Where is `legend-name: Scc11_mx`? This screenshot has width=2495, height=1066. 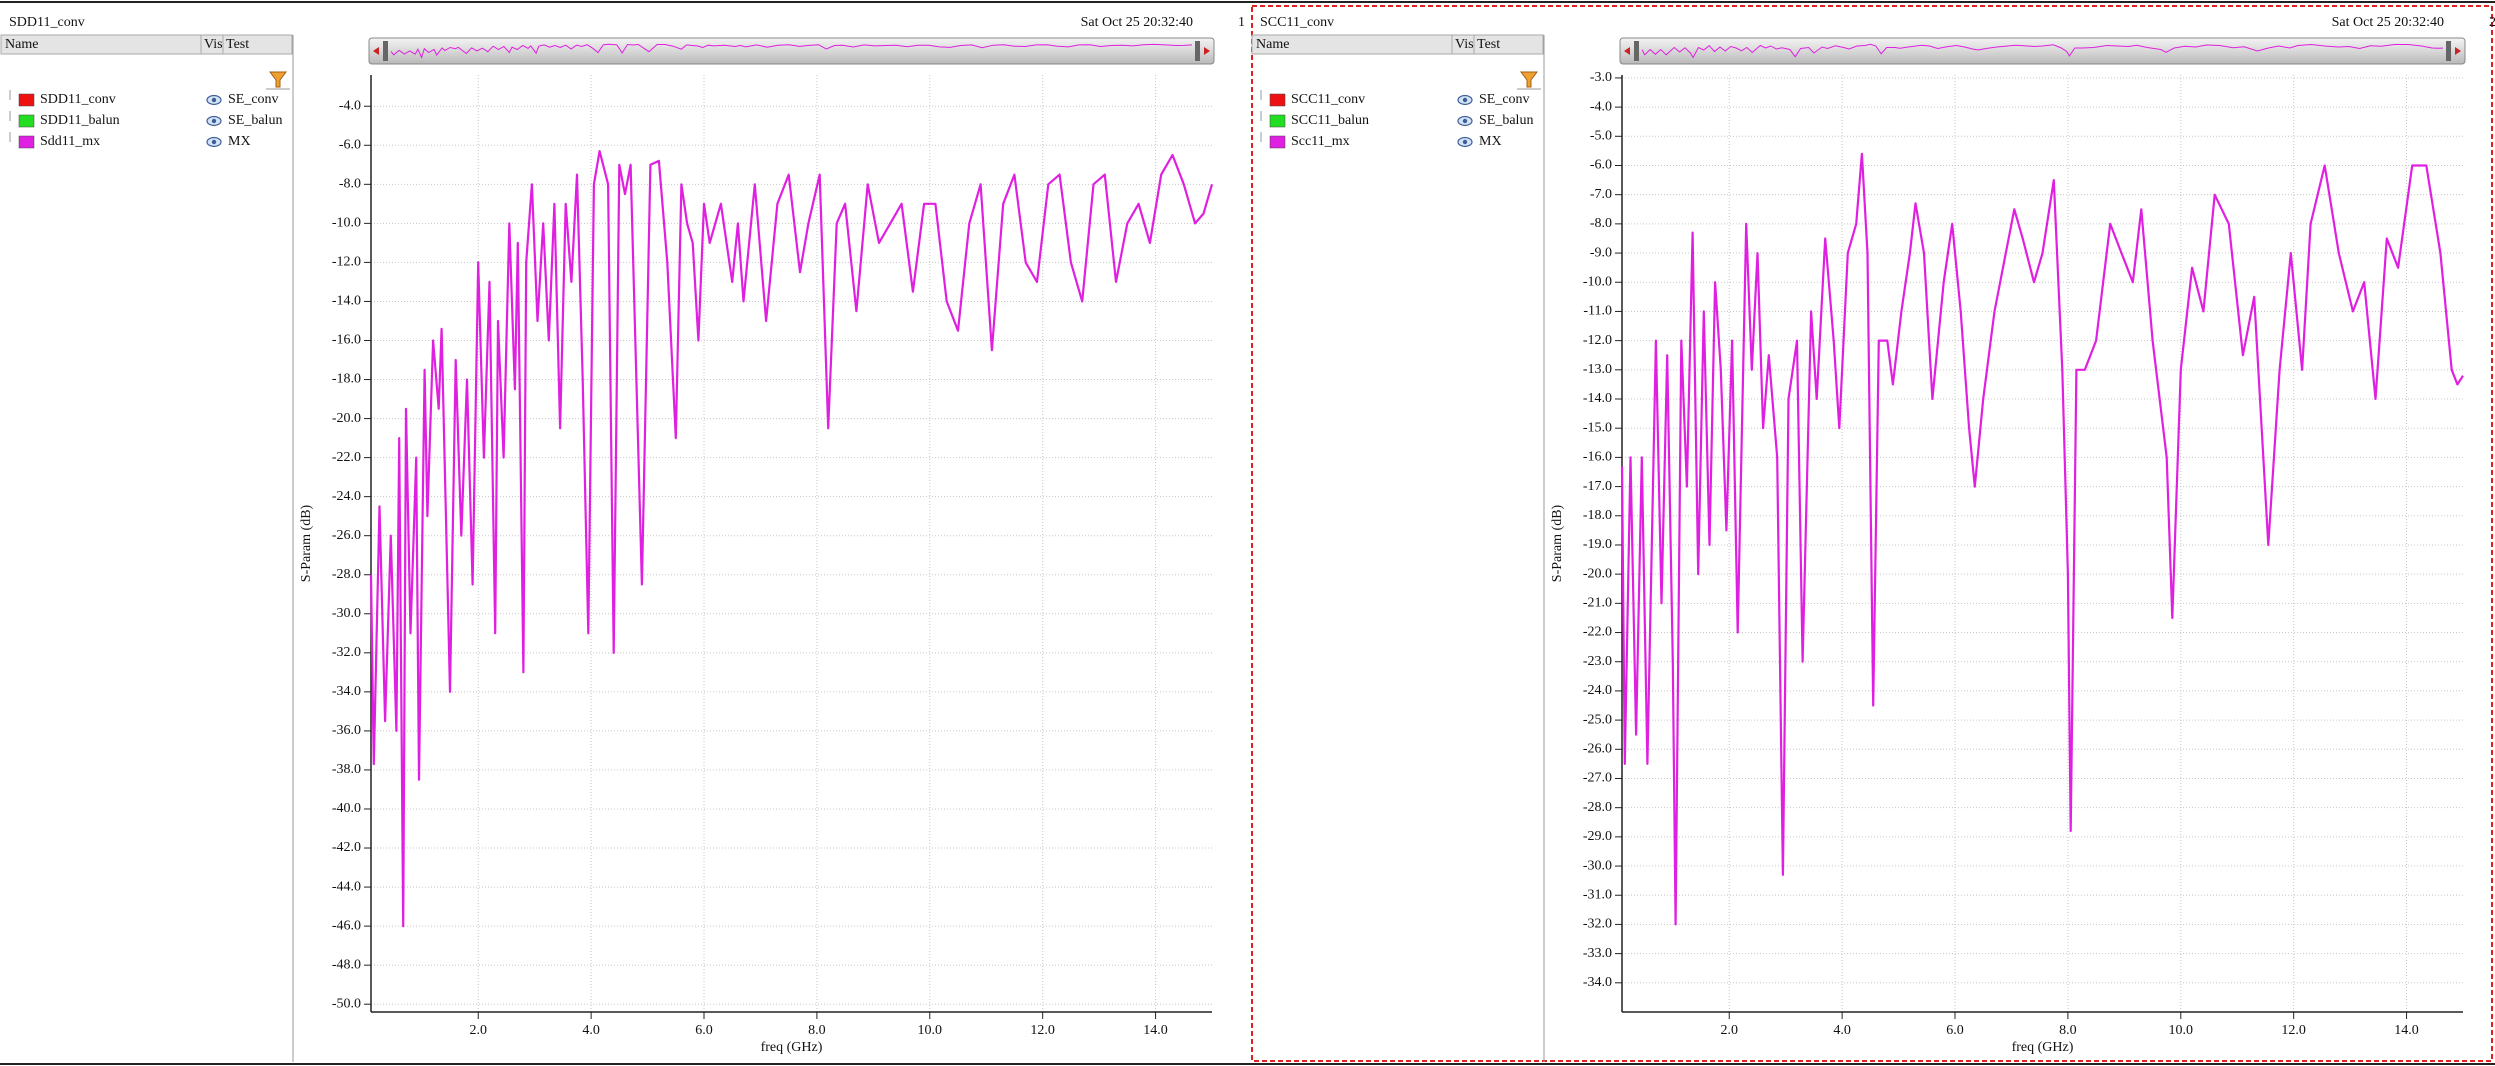
legend-name: Scc11_mx is located at coordinates (1320, 141).